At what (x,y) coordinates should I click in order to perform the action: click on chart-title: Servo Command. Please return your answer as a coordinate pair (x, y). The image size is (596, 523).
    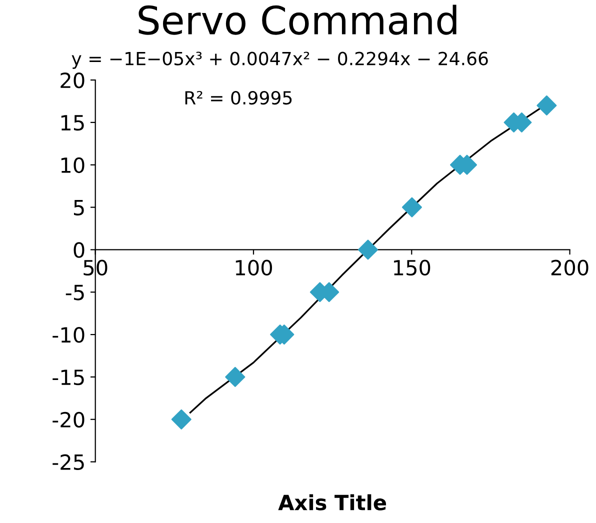
    Looking at the image, I should click on (297, 19).